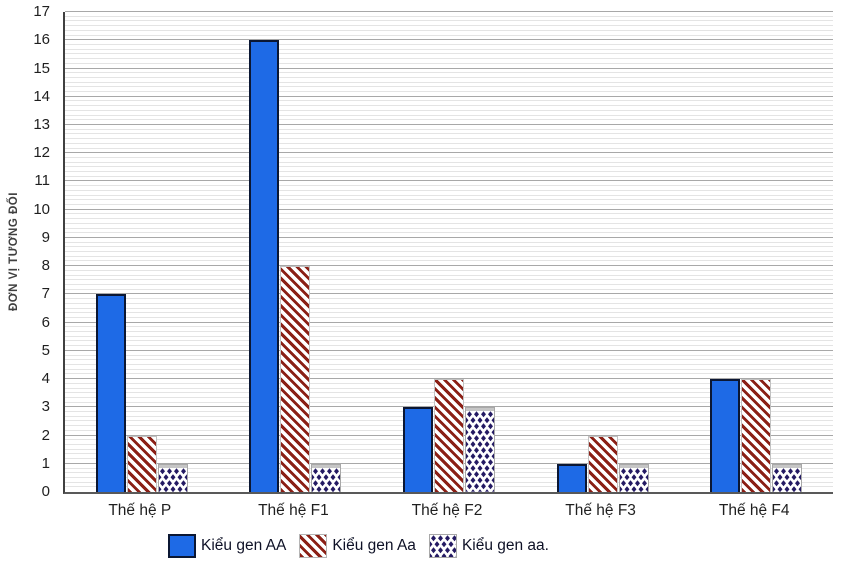 The width and height of the screenshot is (845, 566). Describe the element at coordinates (422, 546) in the screenshot. I see `legend: Kiểu gen AA Kiểu gen Aa Kiểu gen aa.` at that location.